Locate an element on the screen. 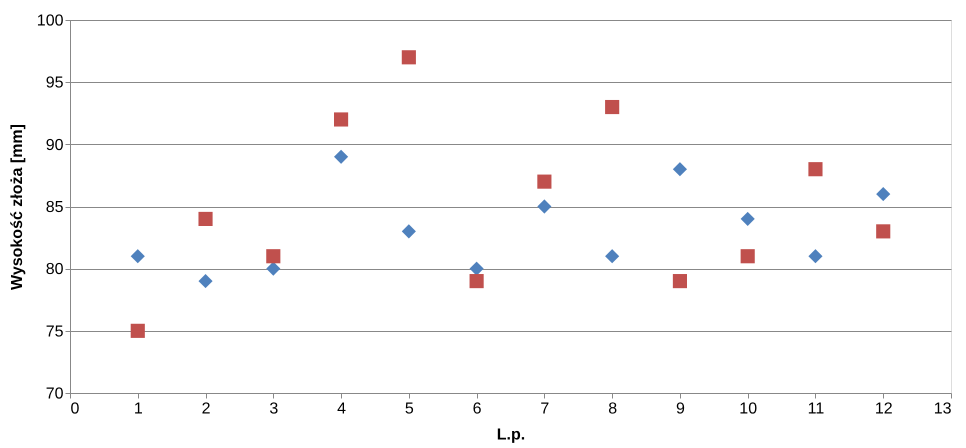  y-axis-title: Wysokość złoża [mm] is located at coordinates (17, 207).